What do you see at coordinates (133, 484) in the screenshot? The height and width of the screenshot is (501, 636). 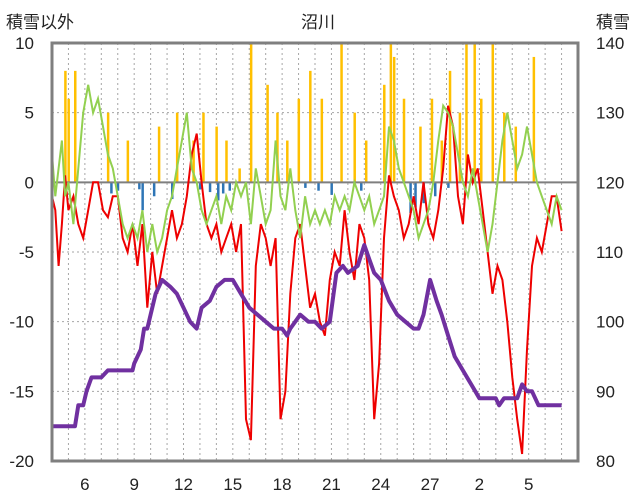 I see `x-tick-label: 9` at bounding box center [133, 484].